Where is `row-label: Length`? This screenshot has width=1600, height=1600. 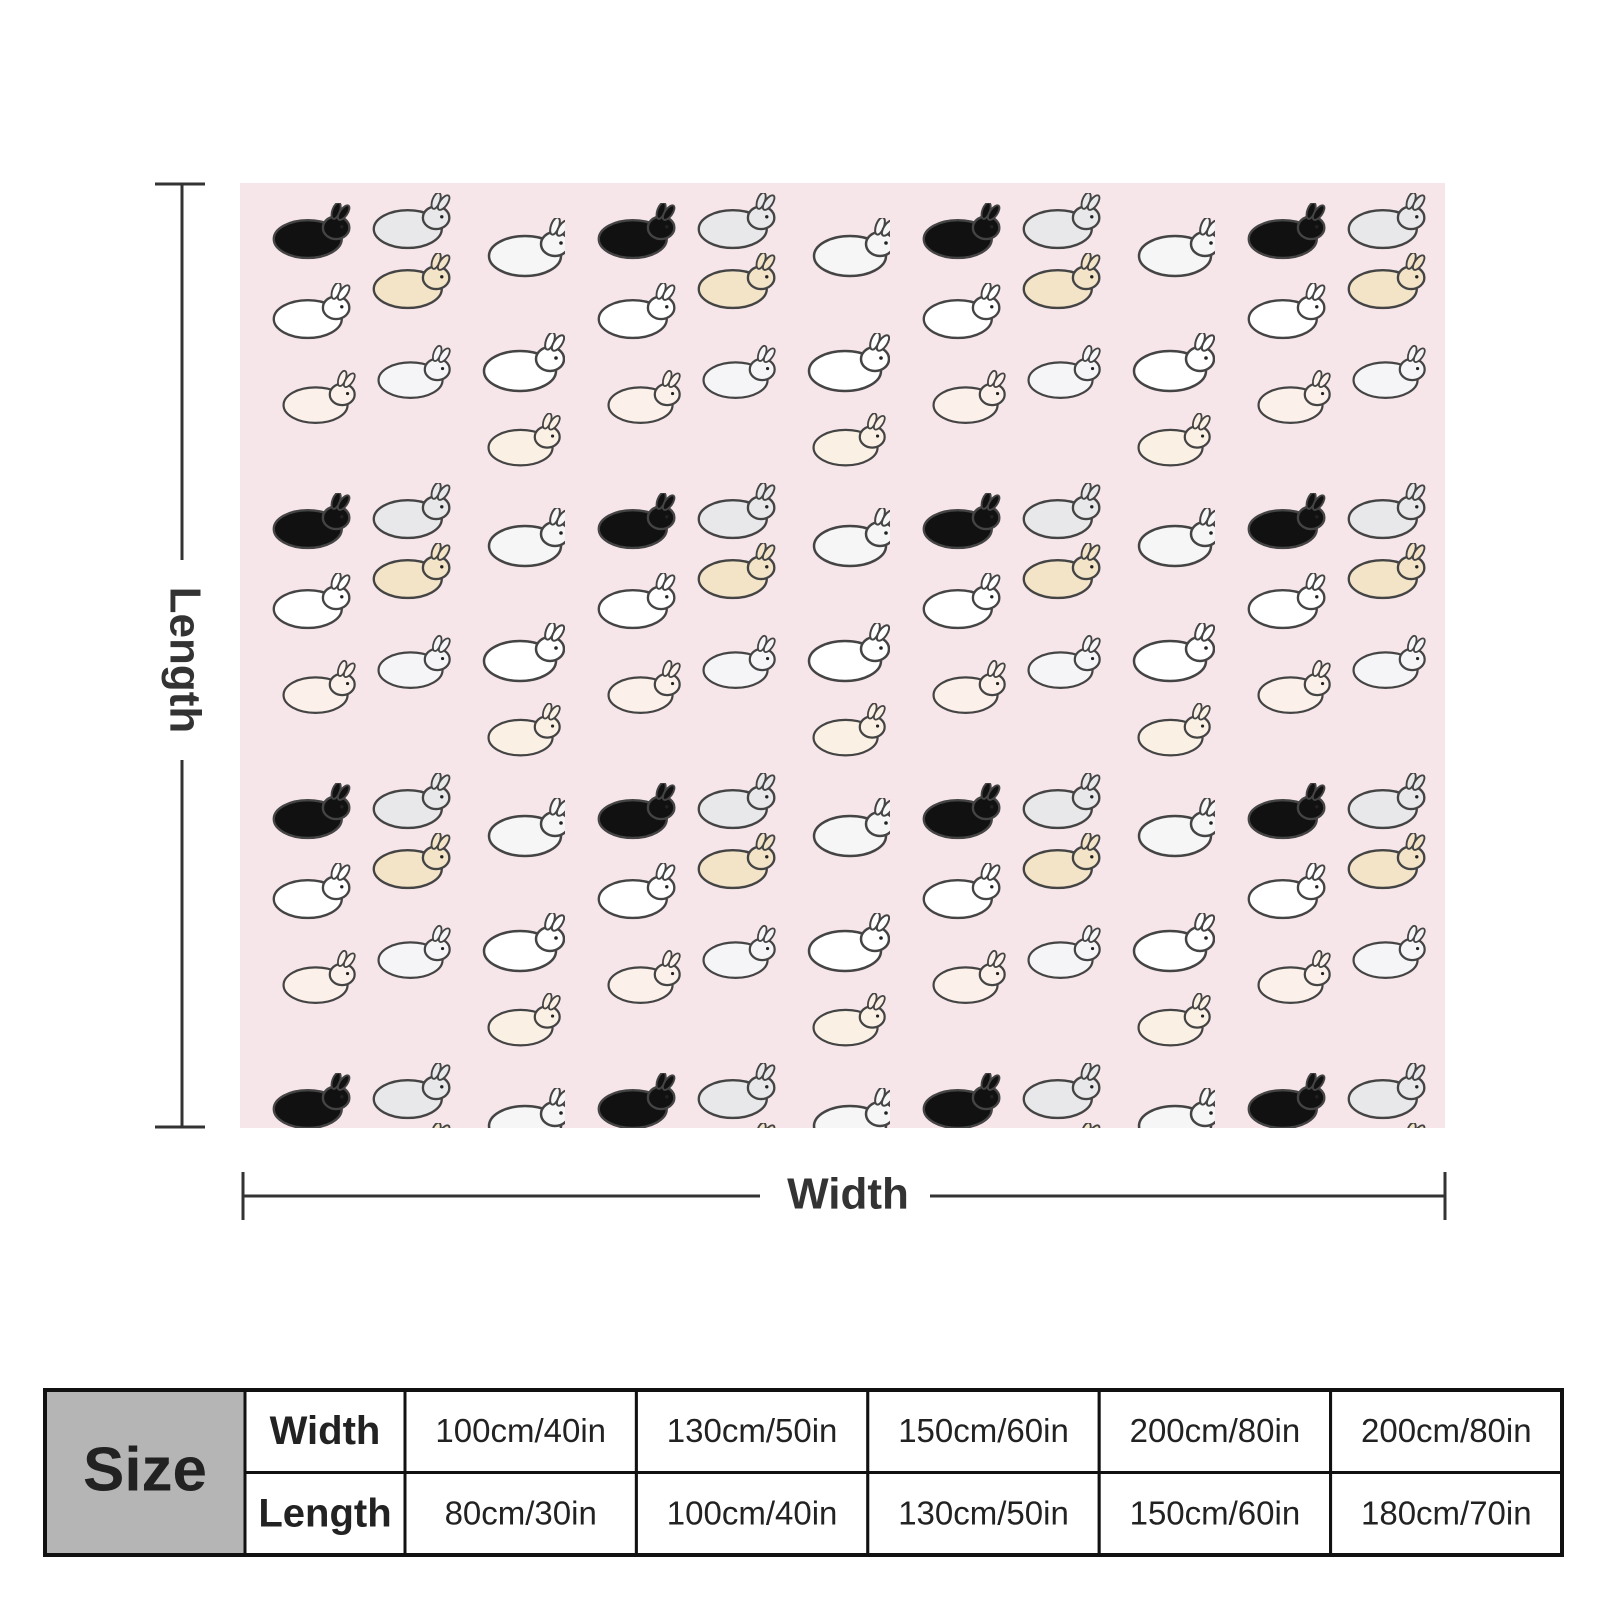
row-label: Length is located at coordinates (324, 1513).